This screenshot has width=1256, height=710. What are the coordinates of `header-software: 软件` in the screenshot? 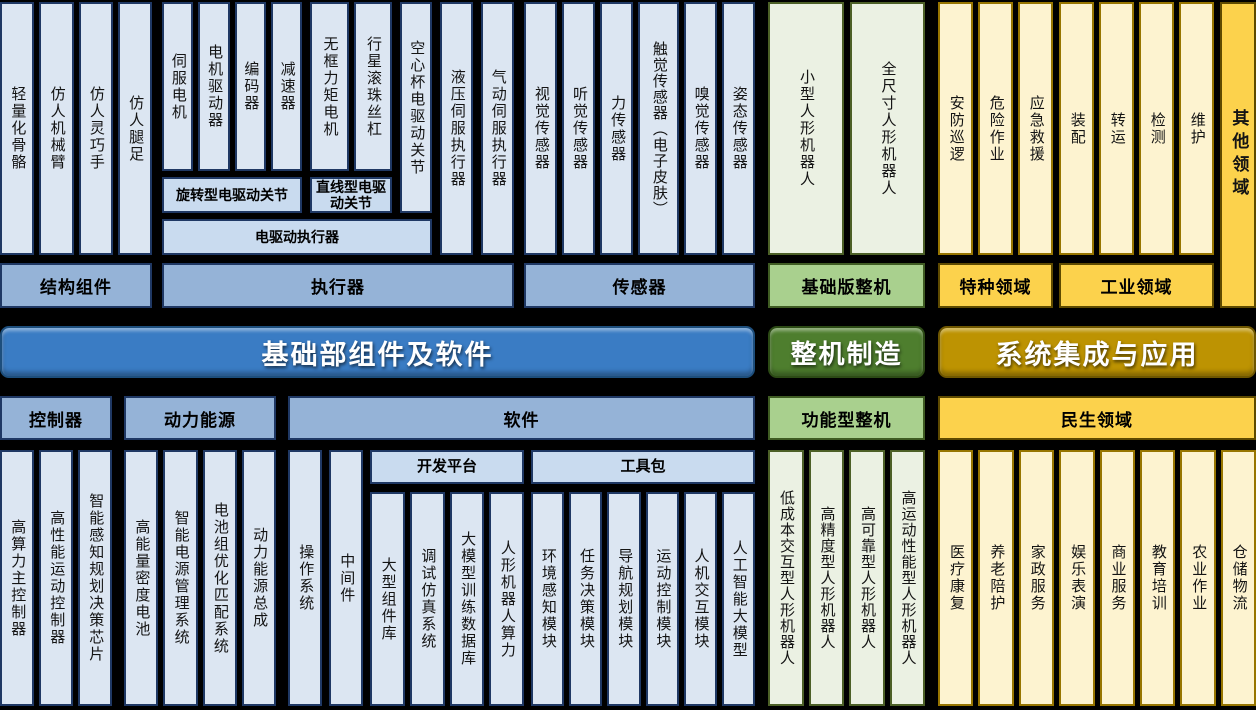 It's located at (521, 418).